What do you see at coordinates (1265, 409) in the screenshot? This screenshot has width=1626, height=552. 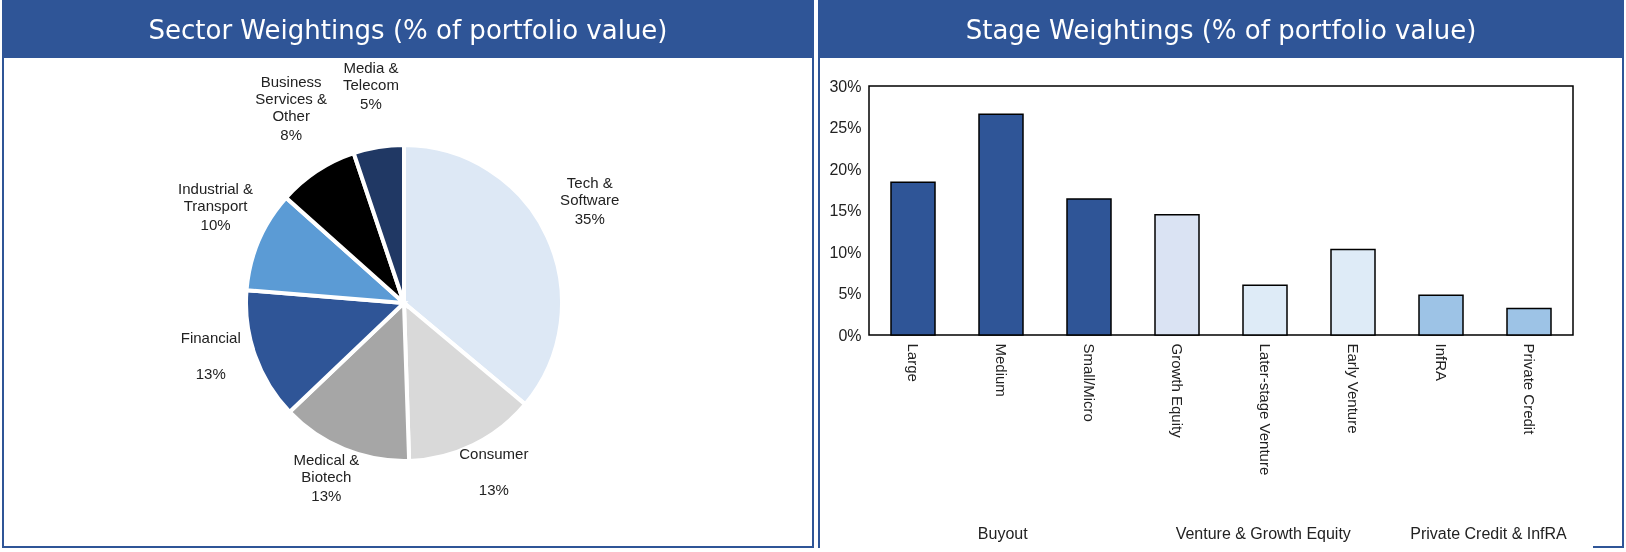 I see `x-tick-label: Later-stage Venture` at bounding box center [1265, 409].